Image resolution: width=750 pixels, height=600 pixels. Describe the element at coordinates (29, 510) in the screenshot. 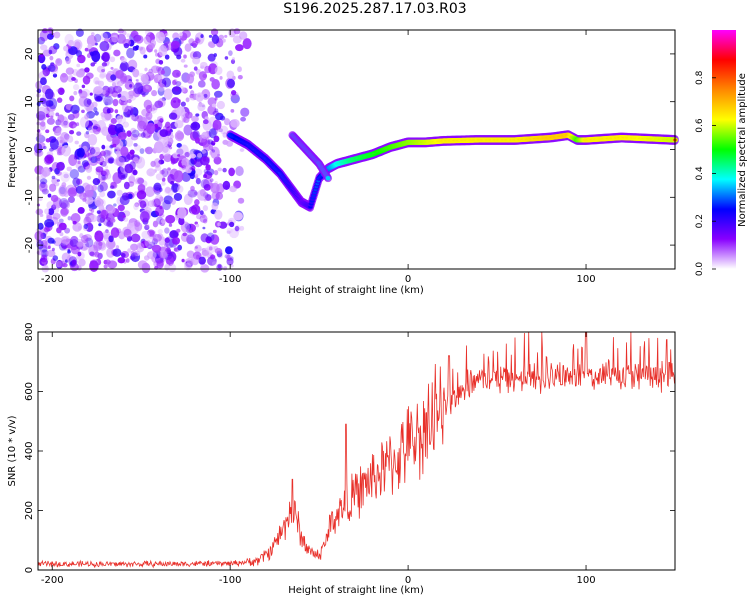

I see `snr-ytick-label: 200` at that location.